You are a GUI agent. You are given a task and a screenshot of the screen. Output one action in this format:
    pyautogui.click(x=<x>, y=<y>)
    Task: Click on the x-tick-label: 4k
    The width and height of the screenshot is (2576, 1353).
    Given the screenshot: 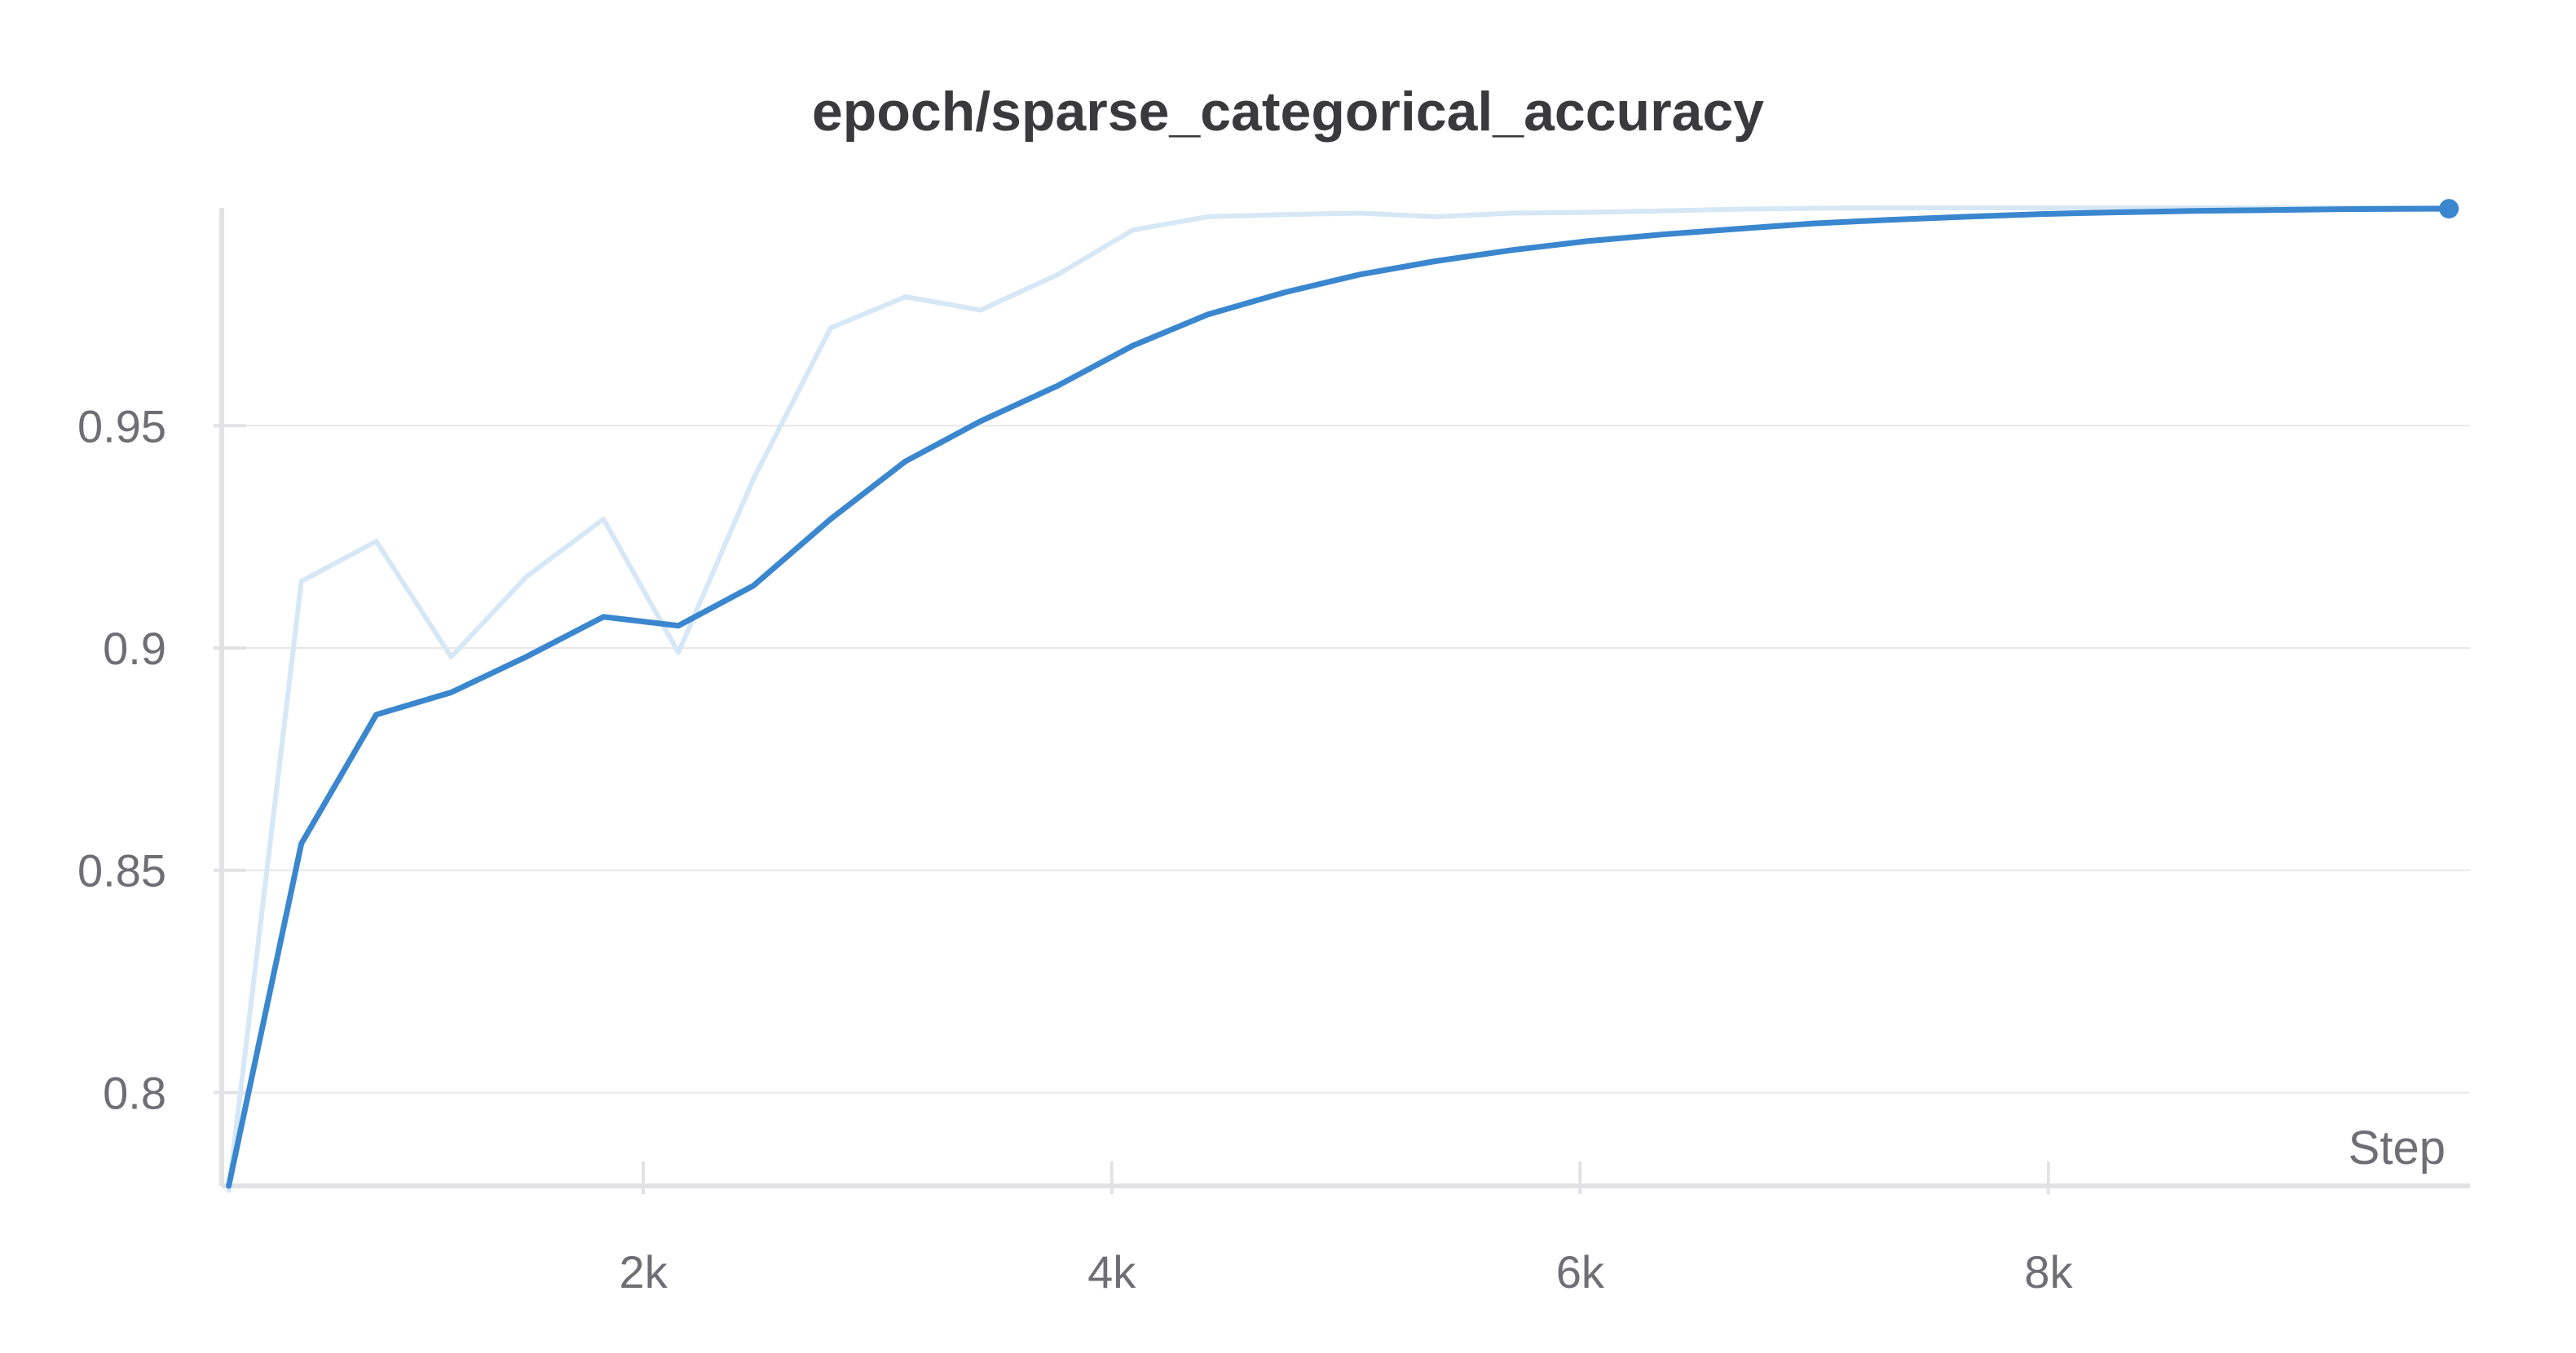 What is the action you would take?
    pyautogui.click(x=1111, y=1272)
    